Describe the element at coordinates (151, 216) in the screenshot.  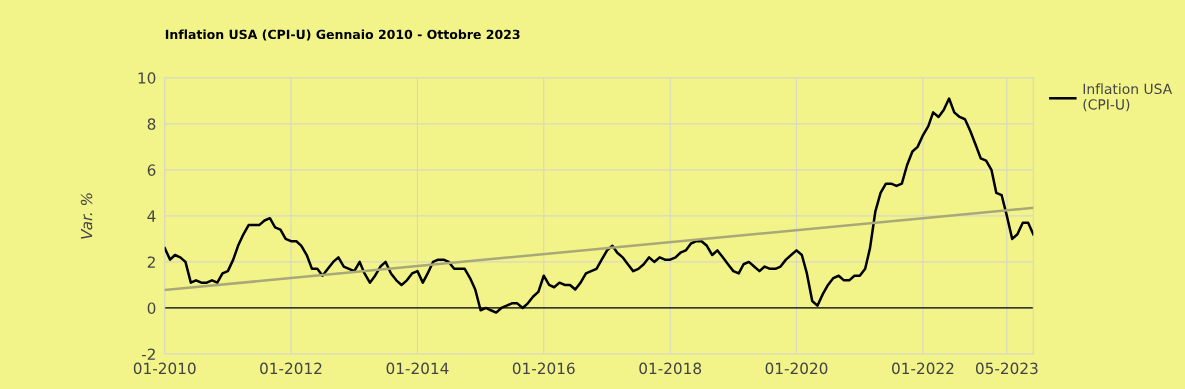
I see `y-tick-label: 4` at that location.